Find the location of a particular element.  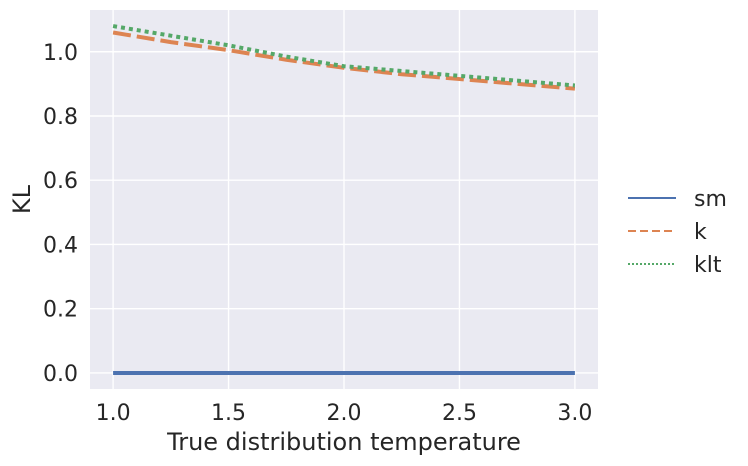

x-tick-label: 1.0 is located at coordinates (113, 413).